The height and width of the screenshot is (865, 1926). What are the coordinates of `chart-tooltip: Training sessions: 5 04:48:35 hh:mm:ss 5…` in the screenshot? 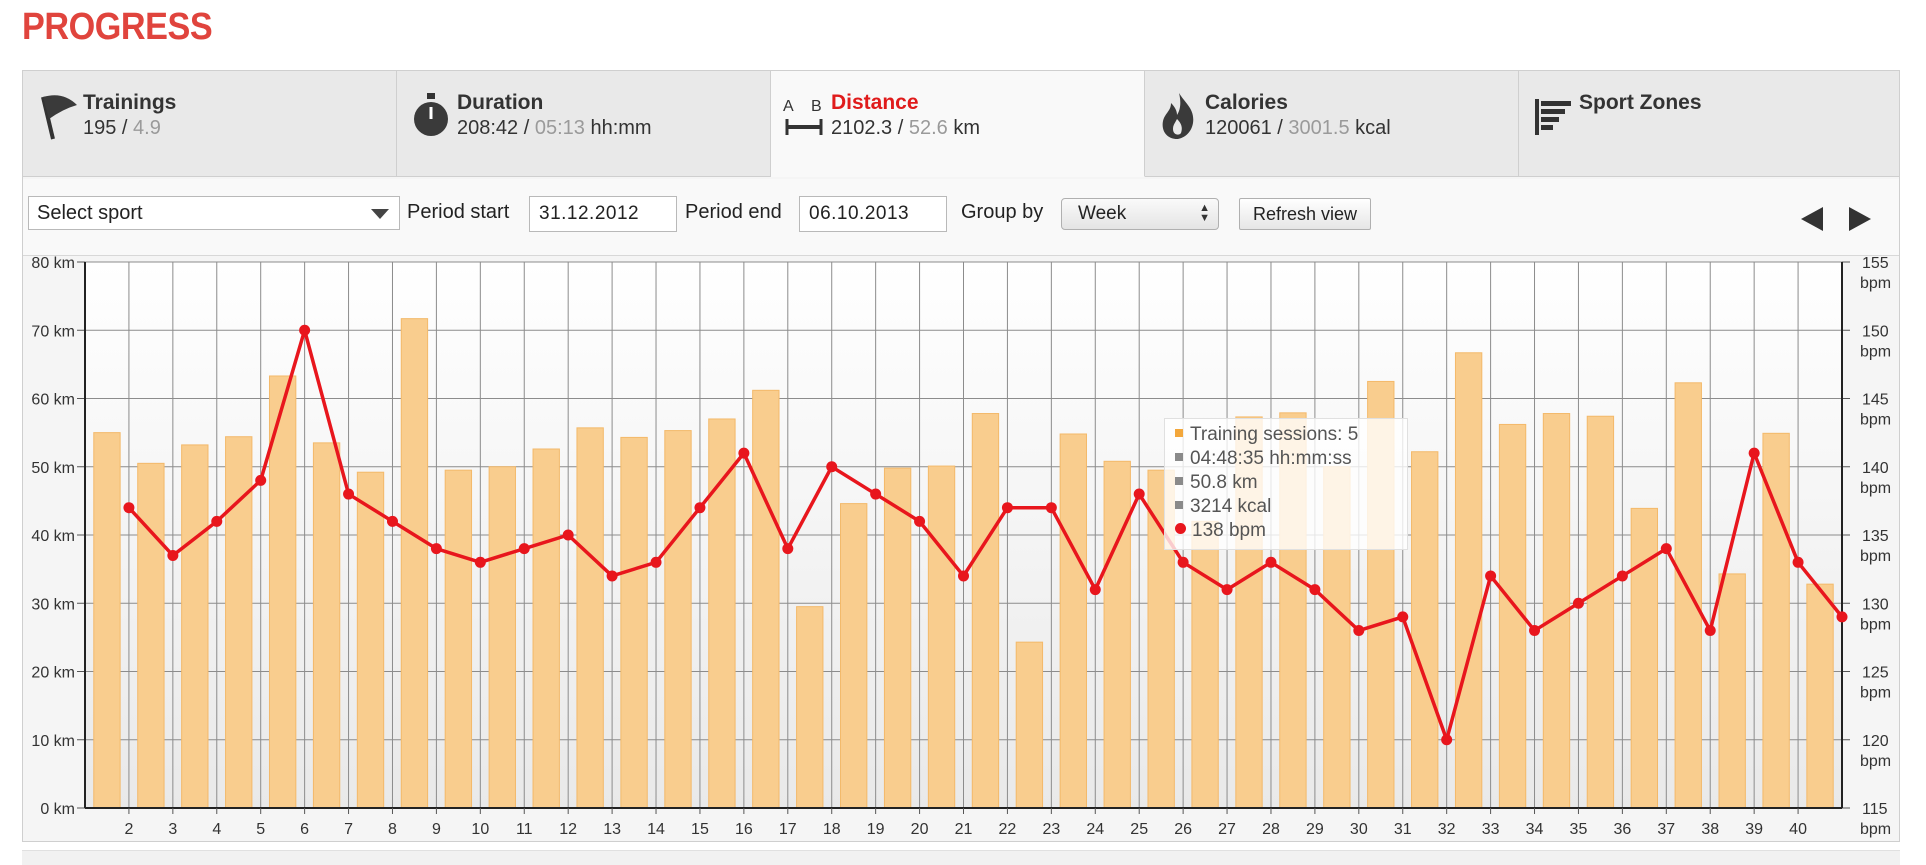 It's located at (1286, 484).